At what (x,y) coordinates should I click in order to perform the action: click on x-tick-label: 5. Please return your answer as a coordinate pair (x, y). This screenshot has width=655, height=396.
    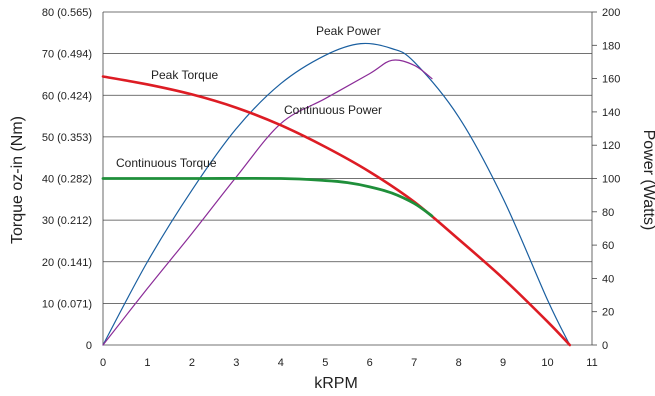
    Looking at the image, I should click on (325, 363).